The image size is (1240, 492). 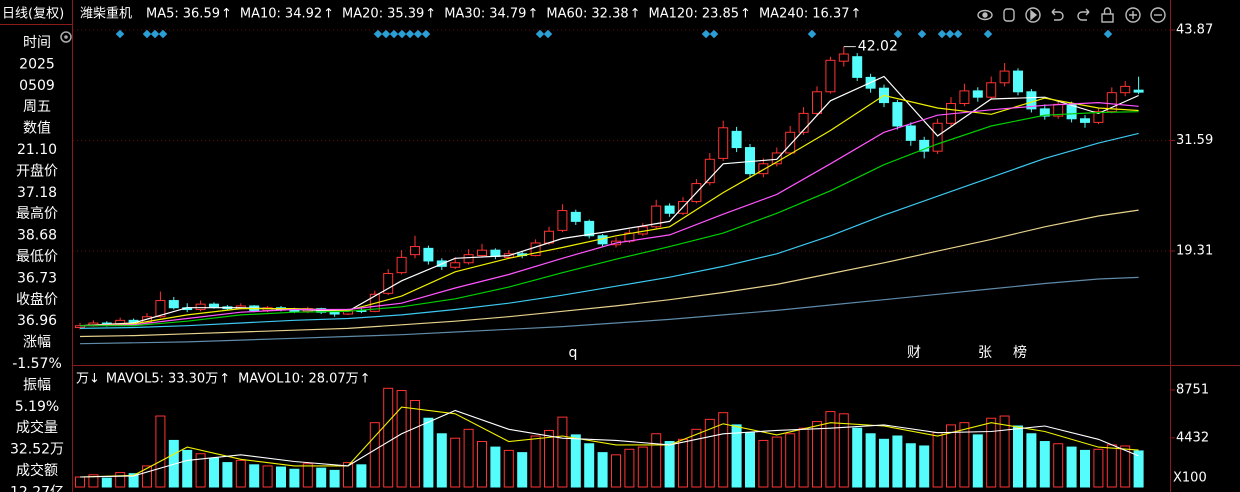 I want to click on lock-shackle, so click(x=1107, y=10).